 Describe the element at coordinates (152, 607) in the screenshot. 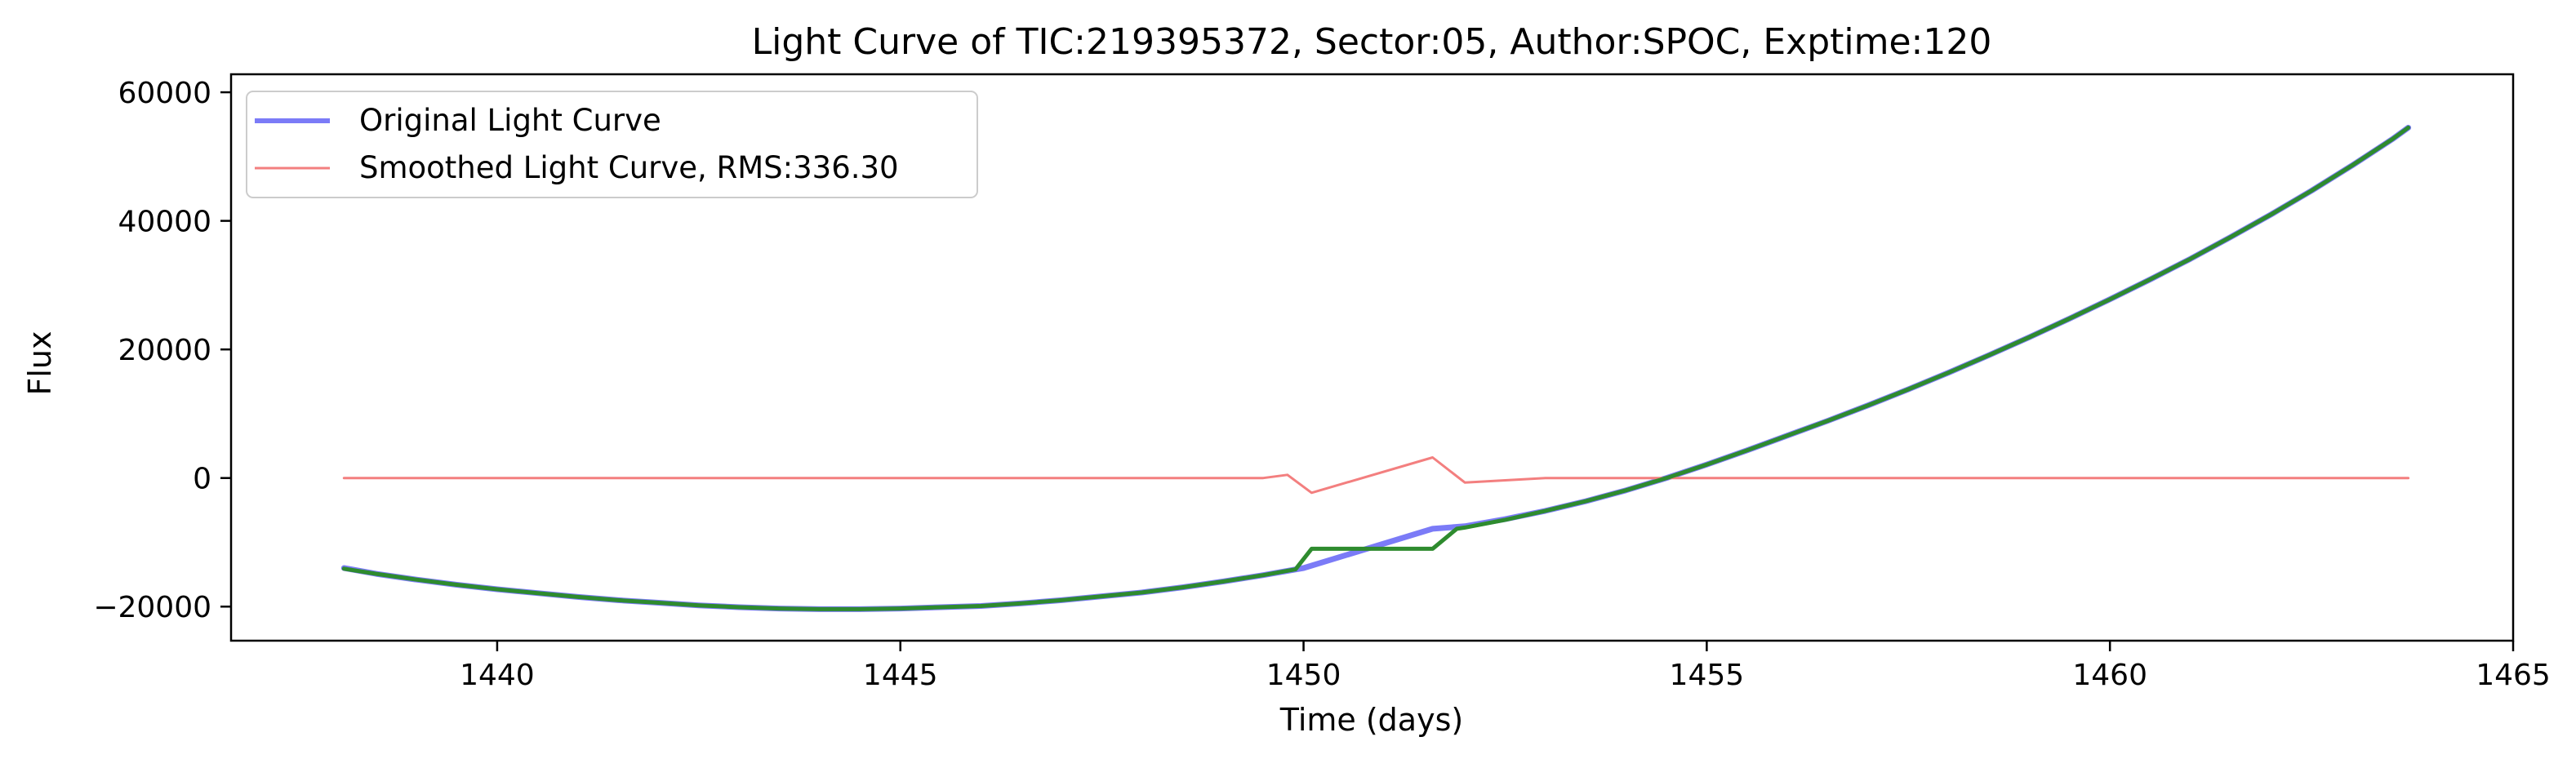

I see `y-tick-label: −20000` at that location.